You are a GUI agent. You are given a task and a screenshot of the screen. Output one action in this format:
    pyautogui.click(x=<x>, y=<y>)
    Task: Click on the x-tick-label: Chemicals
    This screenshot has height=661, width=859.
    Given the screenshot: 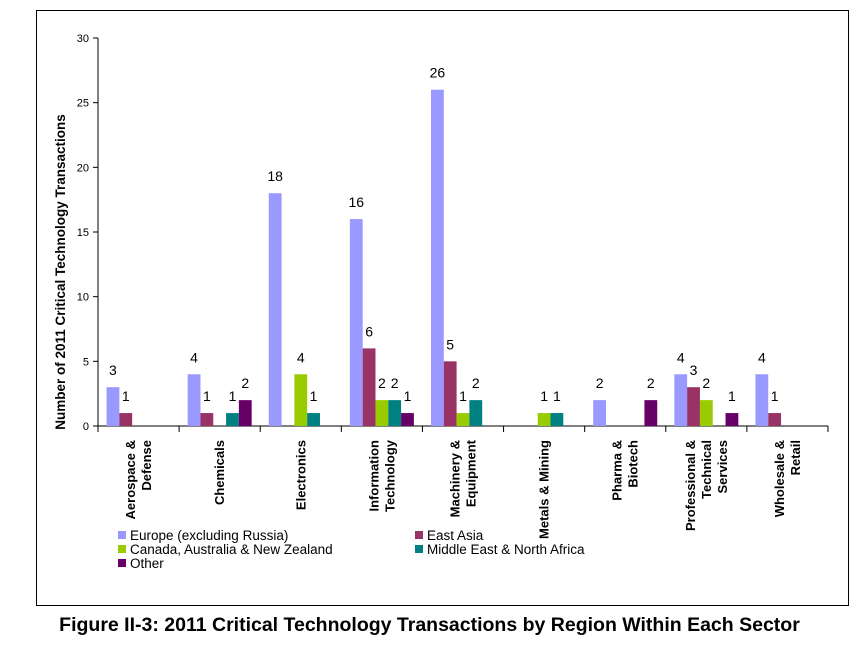 What is the action you would take?
    pyautogui.click(x=219, y=472)
    